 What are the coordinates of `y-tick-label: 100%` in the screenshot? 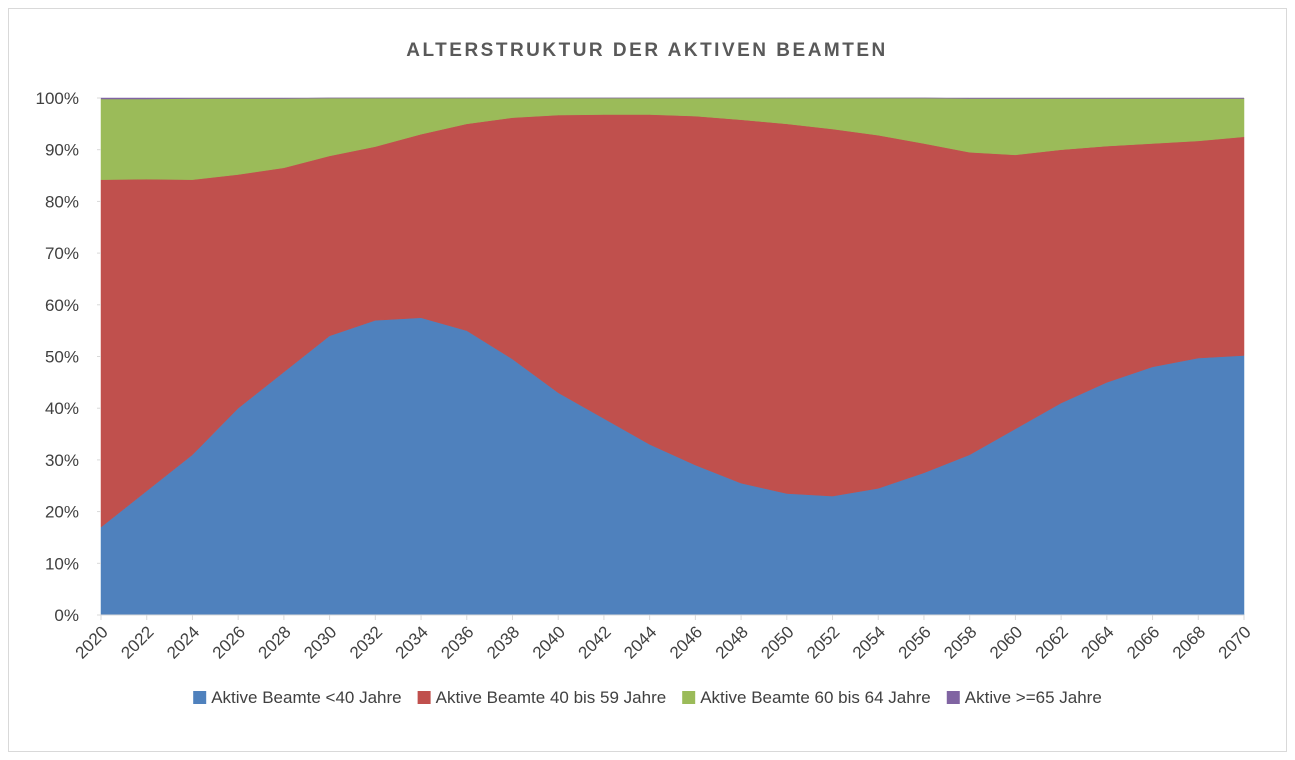 It's located at (57, 98).